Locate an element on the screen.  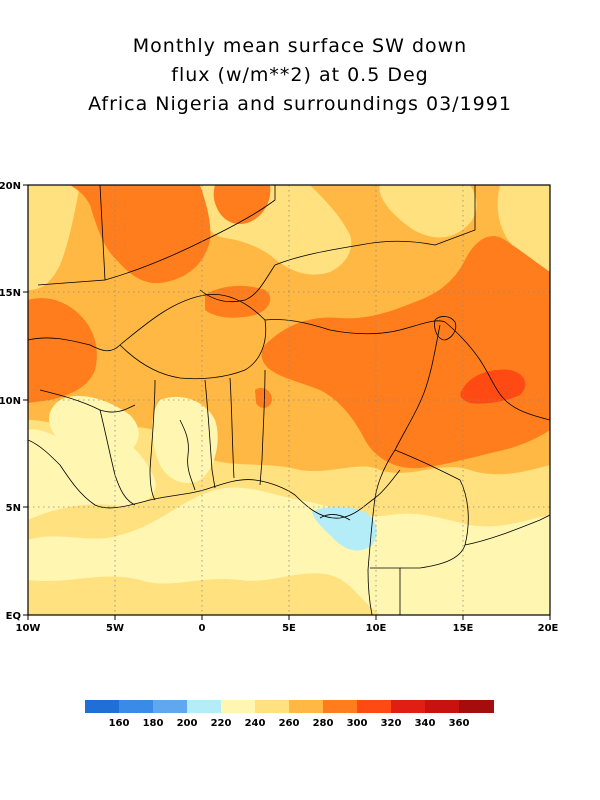
coastline-south is located at coordinates (371, 556).